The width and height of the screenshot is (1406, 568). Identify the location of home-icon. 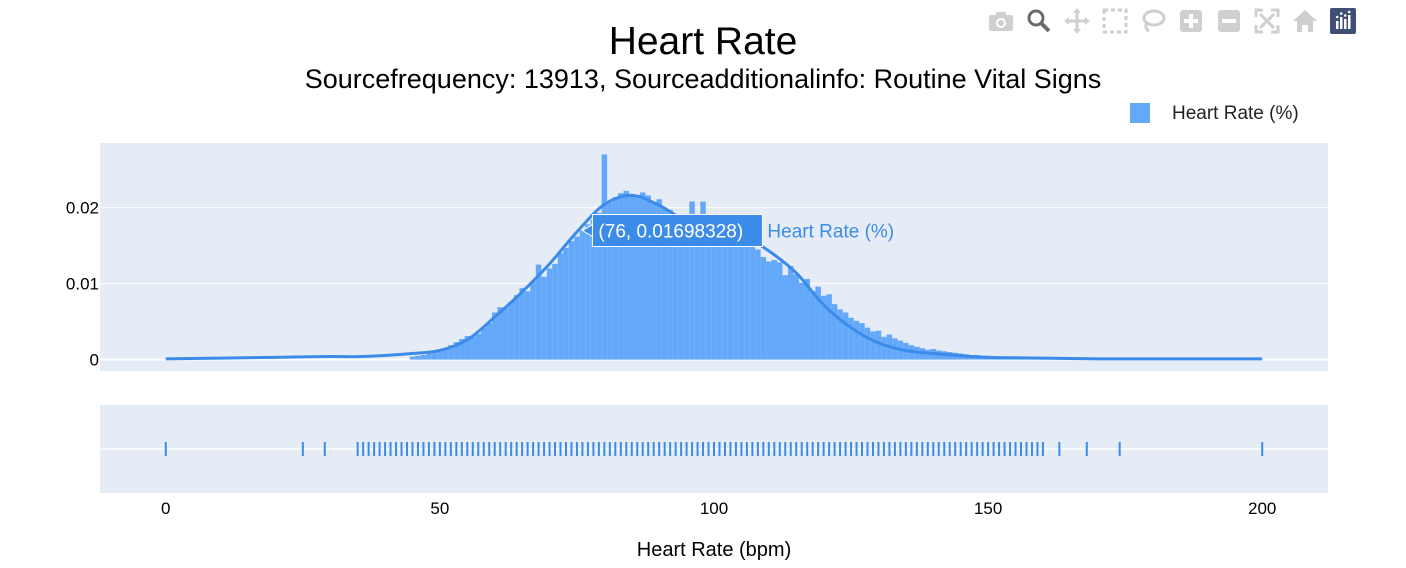
(1305, 21).